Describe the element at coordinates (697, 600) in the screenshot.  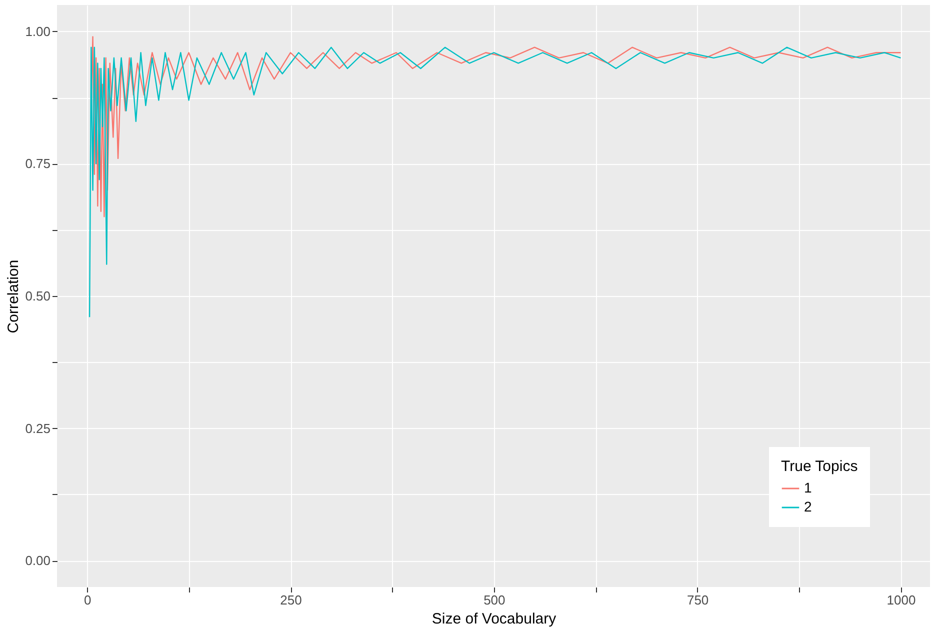
I see `x-tick-label: 750` at that location.